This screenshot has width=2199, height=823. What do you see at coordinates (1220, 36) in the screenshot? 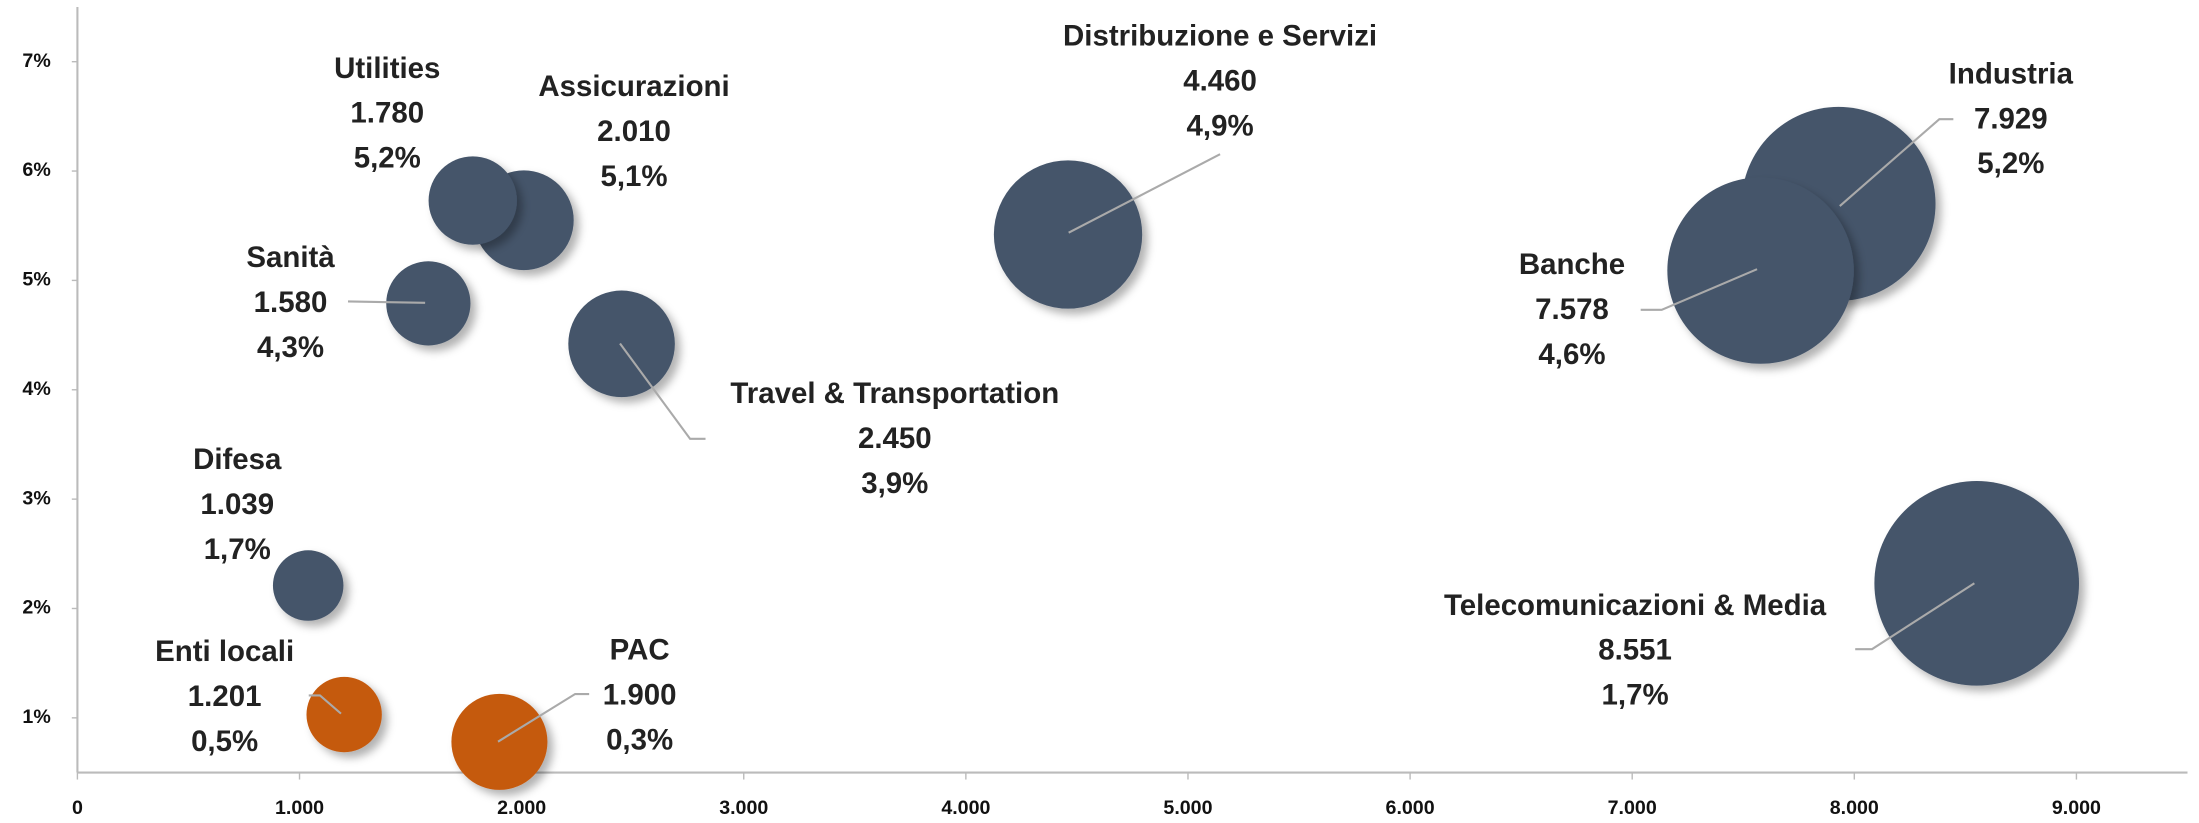
I see `data-label-name: Distribuzione e Servizi` at bounding box center [1220, 36].